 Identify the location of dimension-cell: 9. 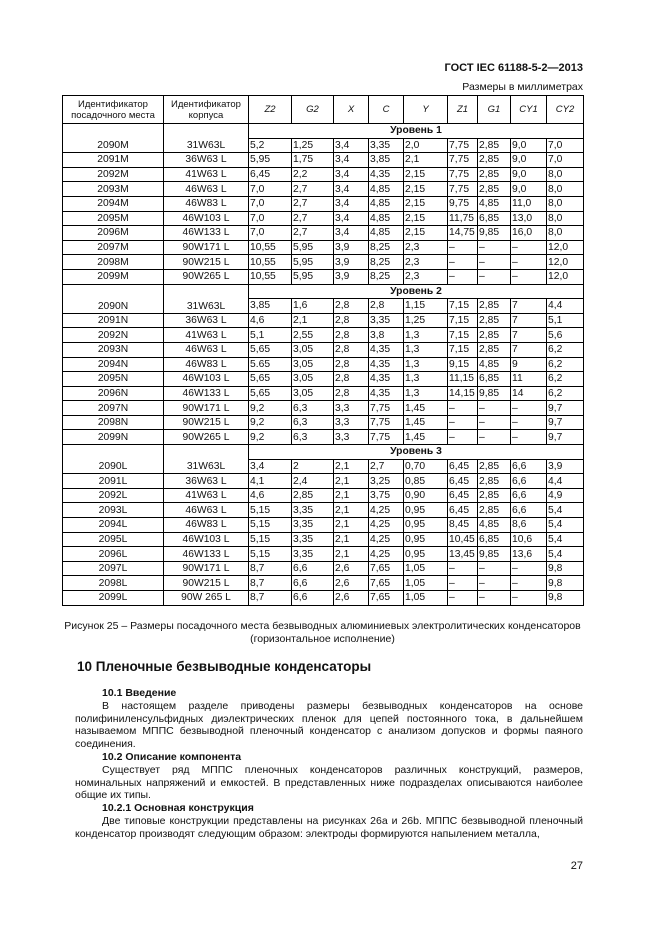
(528, 364).